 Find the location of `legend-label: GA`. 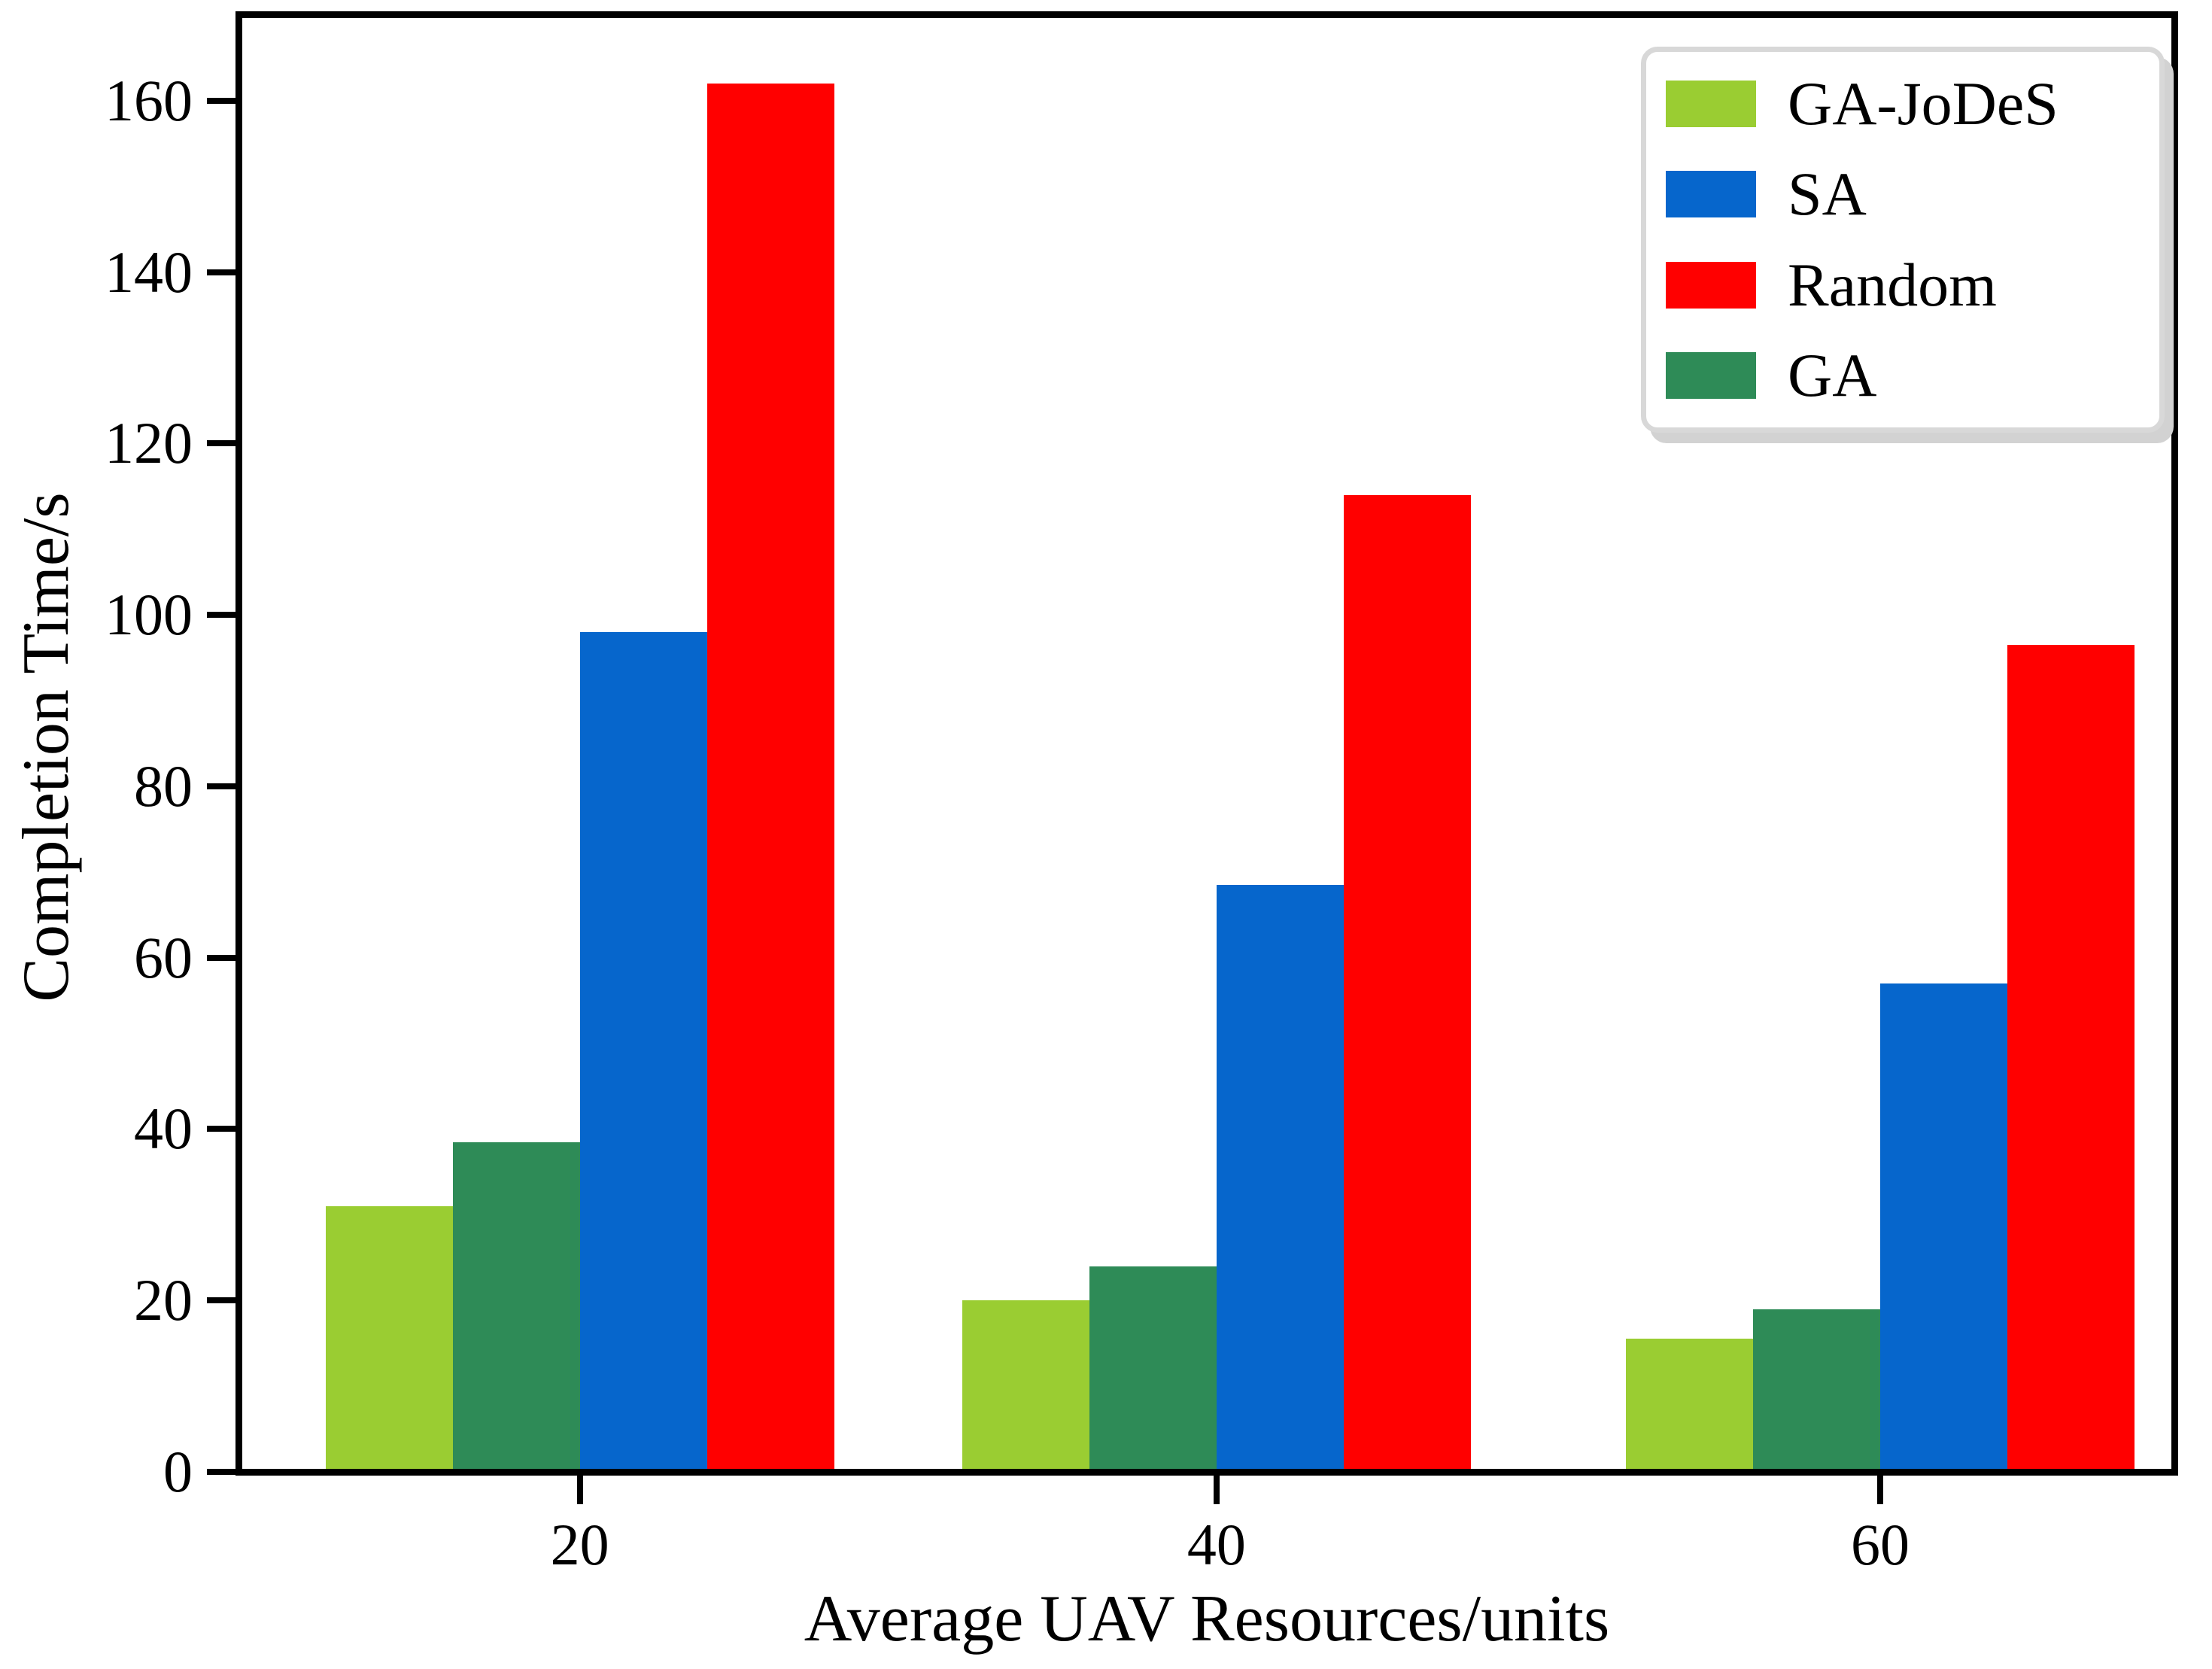

legend-label: GA is located at coordinates (1832, 374).